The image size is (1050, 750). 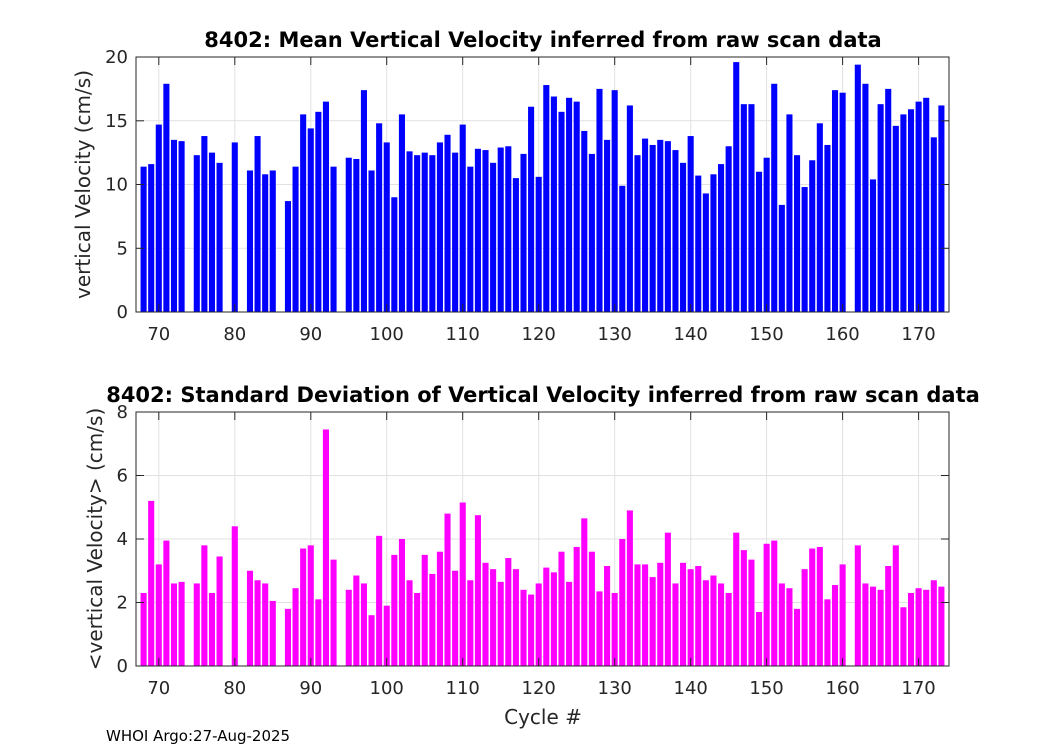 What do you see at coordinates (122, 312) in the screenshot?
I see `y-tick-label: 0` at bounding box center [122, 312].